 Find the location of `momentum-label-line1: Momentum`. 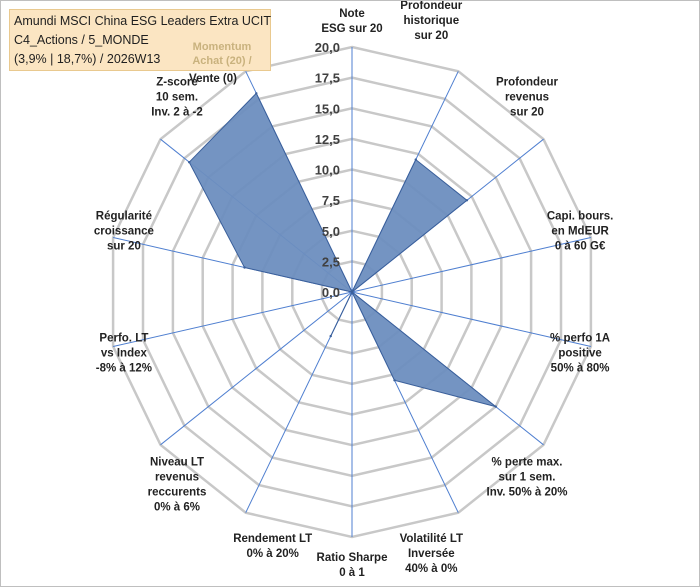

momentum-label-line1: Momentum is located at coordinates (222, 47).